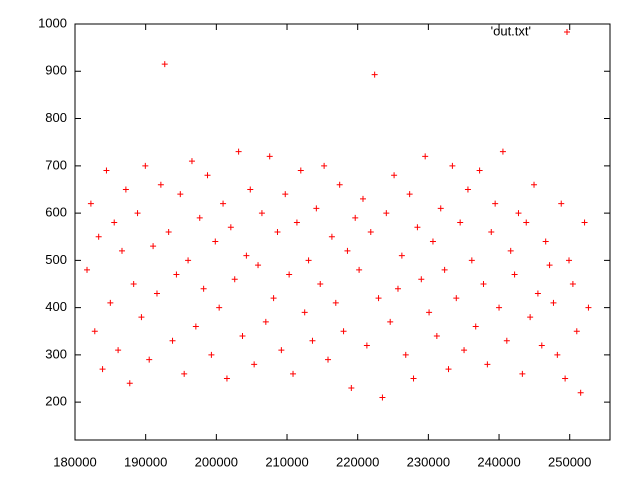 This screenshot has height=480, width=640. What do you see at coordinates (56, 70) in the screenshot?
I see `y-tick-label: 900` at bounding box center [56, 70].